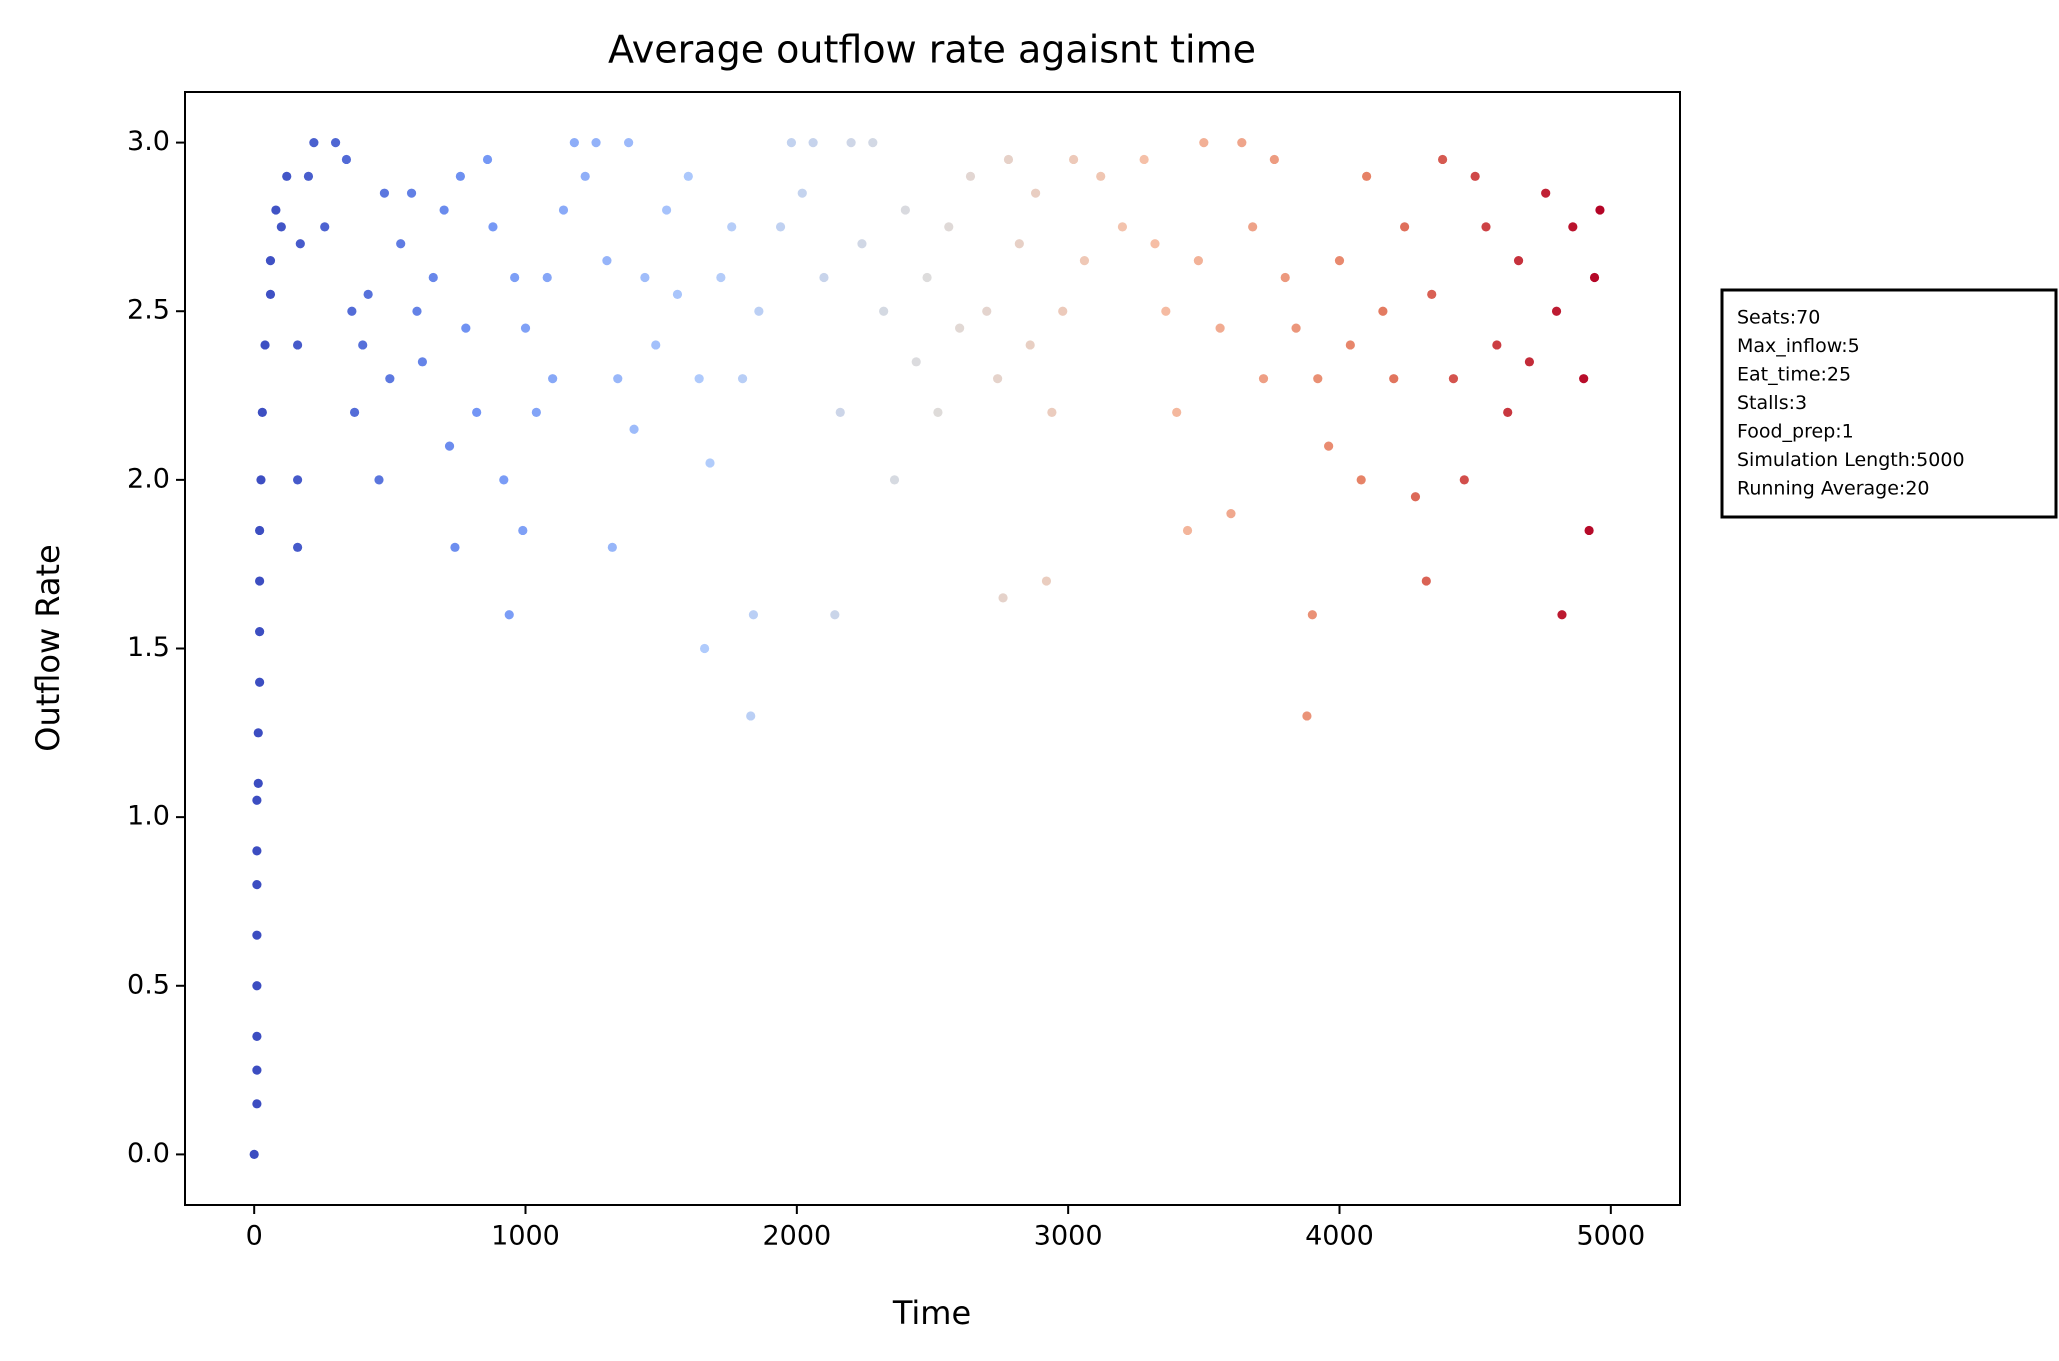  I want to click on y-tick-label: 2.0, so click(148, 478).